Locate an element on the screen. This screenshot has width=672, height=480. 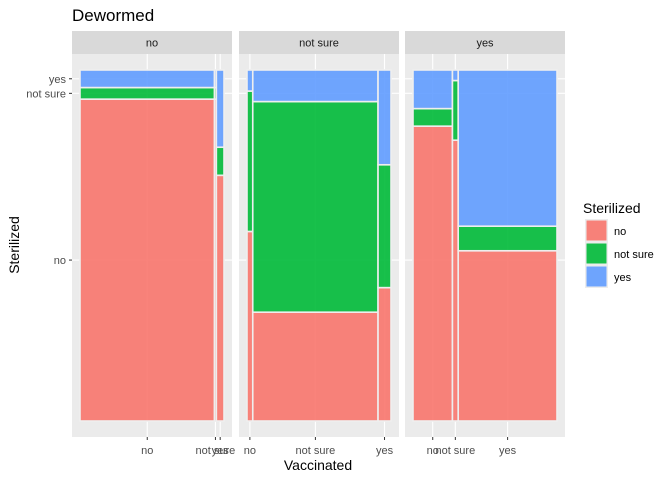
x-axis-title: Vaccinated is located at coordinates (318, 465).